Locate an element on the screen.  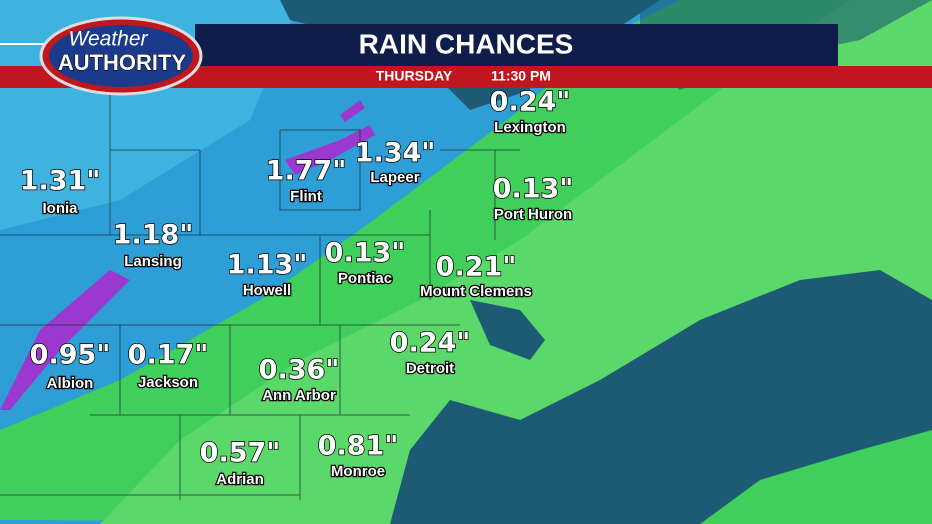
rain-amount: 0.36" is located at coordinates (299, 370).